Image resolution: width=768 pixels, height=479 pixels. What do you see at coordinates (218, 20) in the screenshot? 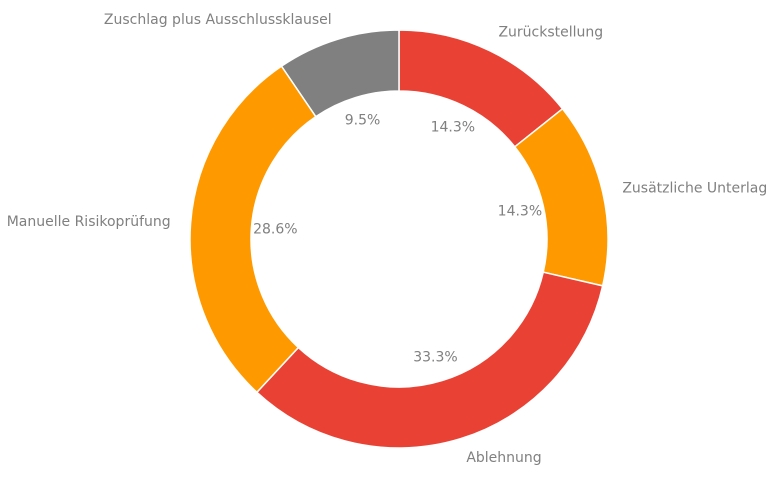
I see `slice-label-4: Zuschlag plus Ausschlussklausel` at bounding box center [218, 20].